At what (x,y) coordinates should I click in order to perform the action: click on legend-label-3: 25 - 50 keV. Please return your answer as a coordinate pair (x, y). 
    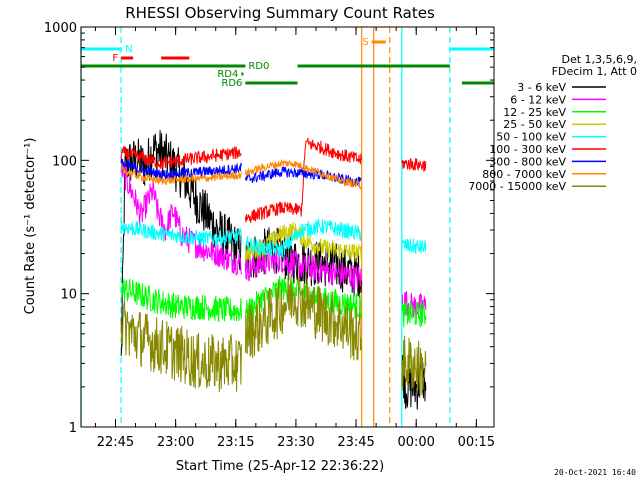
    Looking at the image, I should click on (534, 124).